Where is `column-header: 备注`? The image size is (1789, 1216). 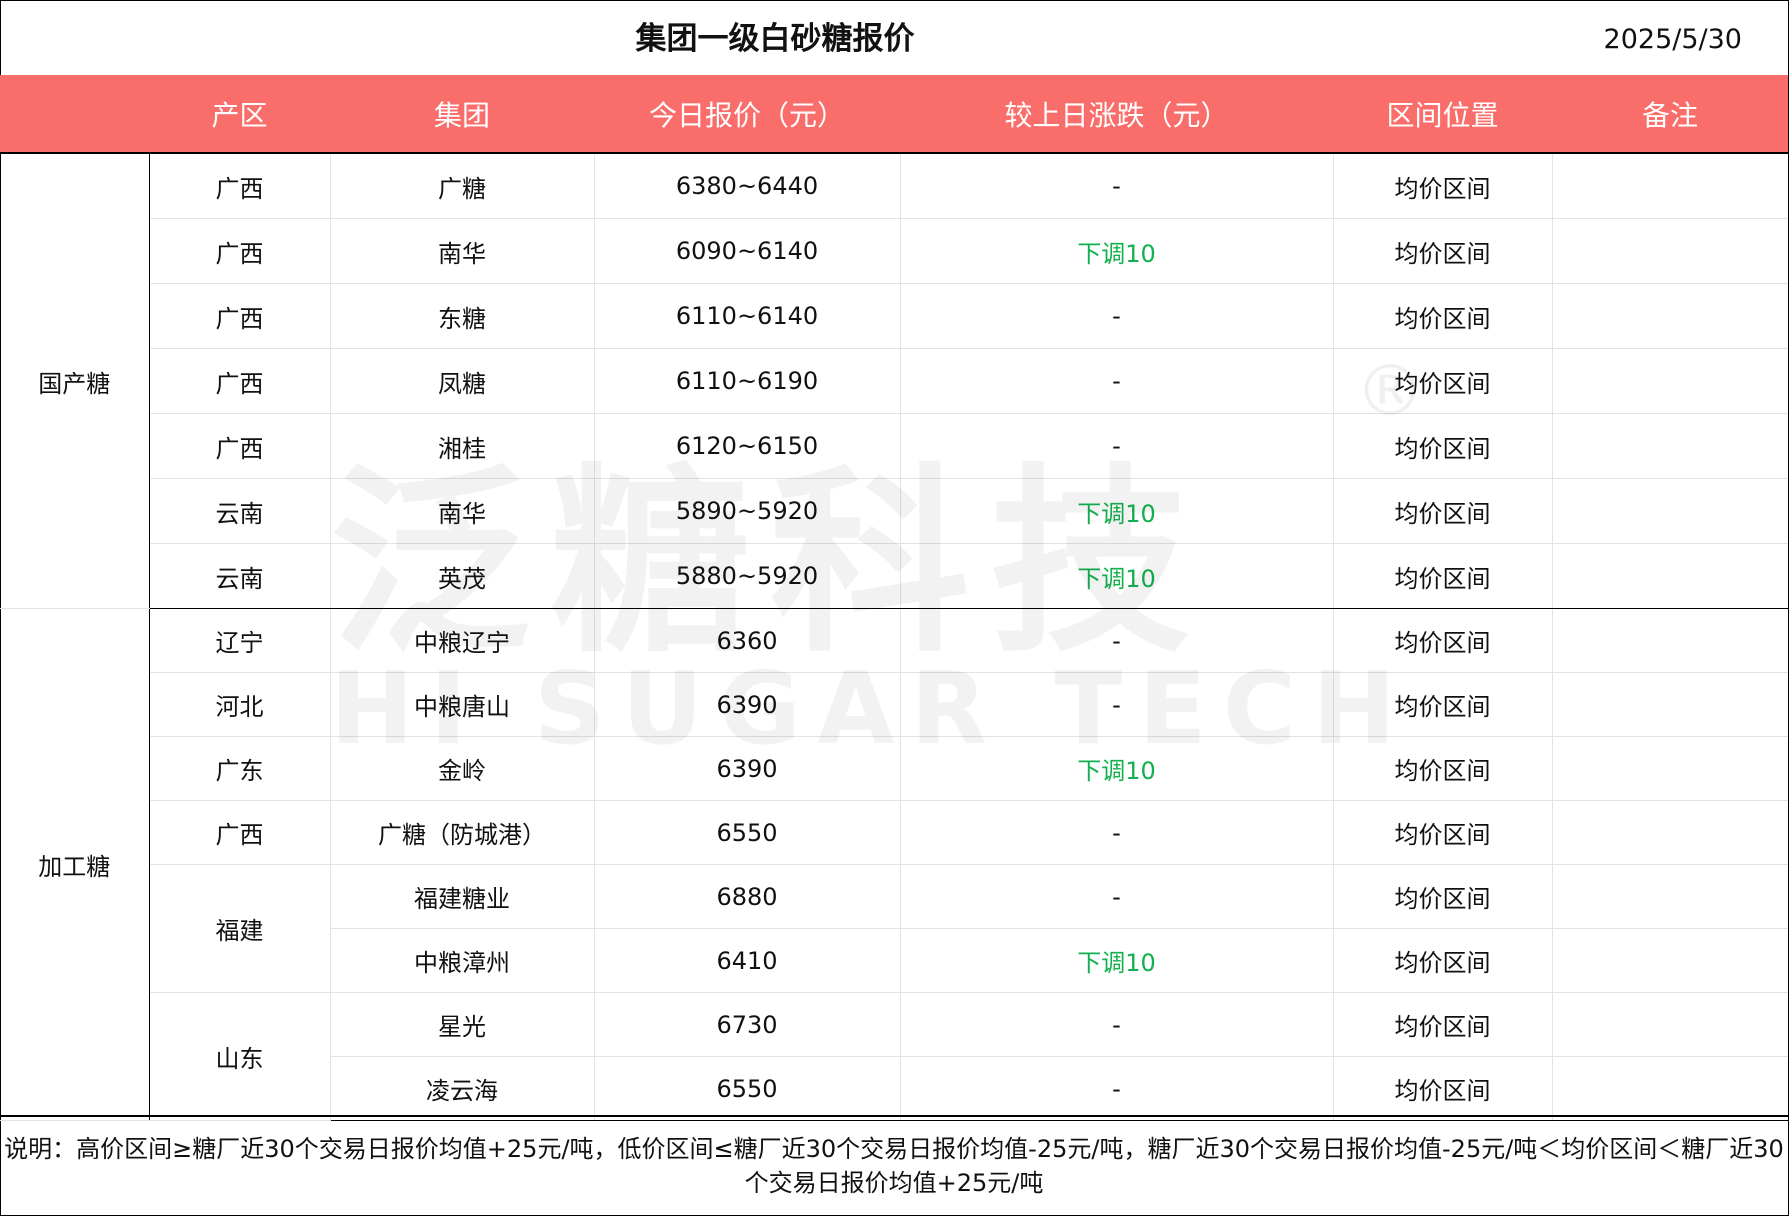
column-header: 备注 is located at coordinates (1670, 114).